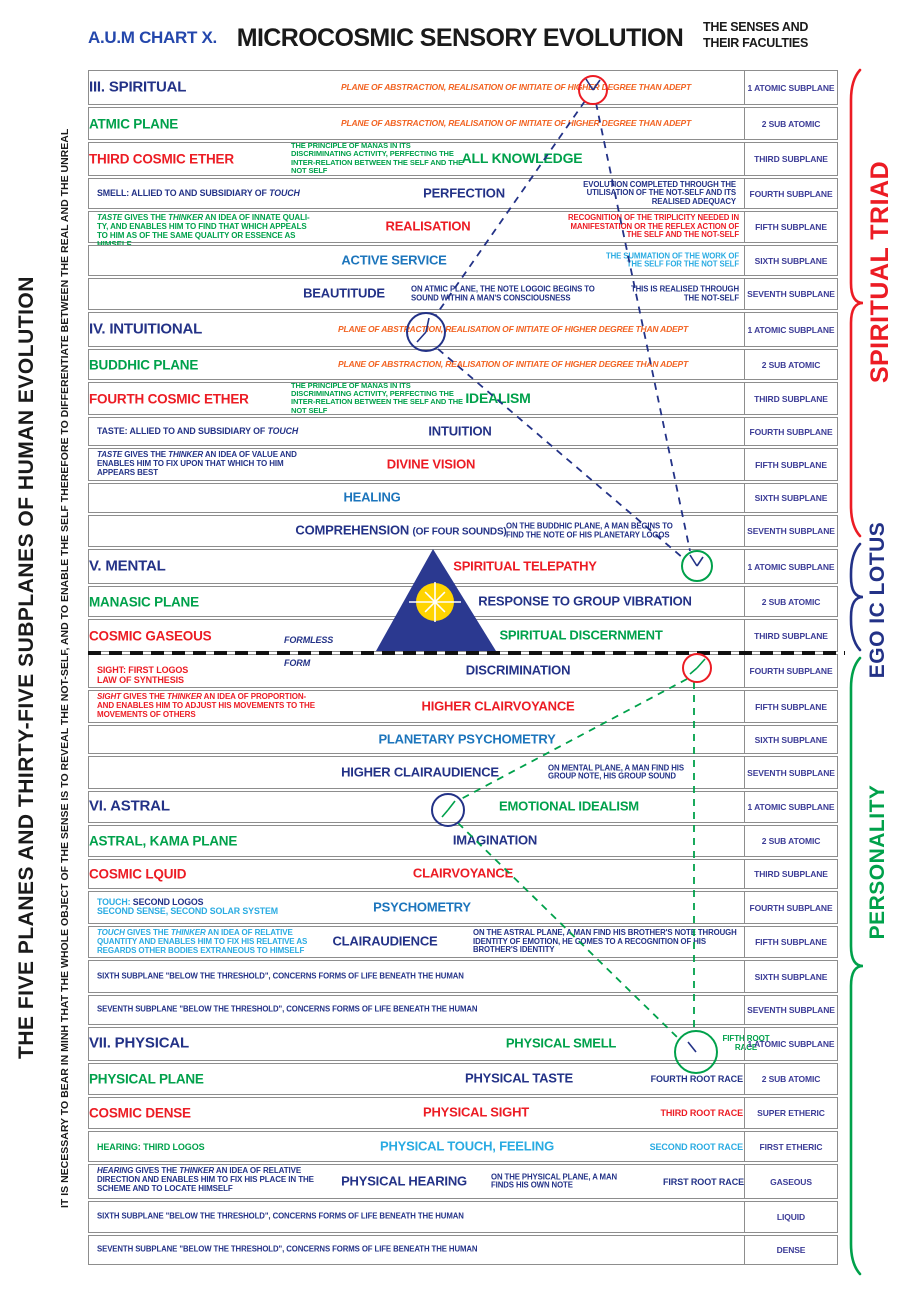 The image size is (906, 1295). What do you see at coordinates (756, 27) in the screenshot?
I see `senses-subtitle-line1: THE SENSES AND` at bounding box center [756, 27].